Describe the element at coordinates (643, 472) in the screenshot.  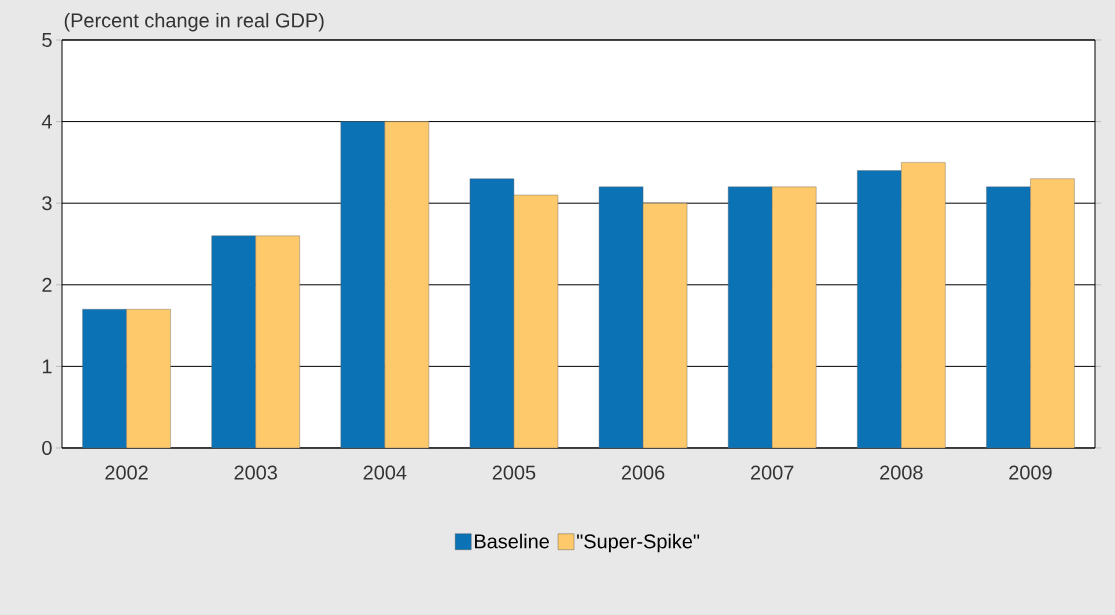
I see `x-tick-label: 2006` at that location.